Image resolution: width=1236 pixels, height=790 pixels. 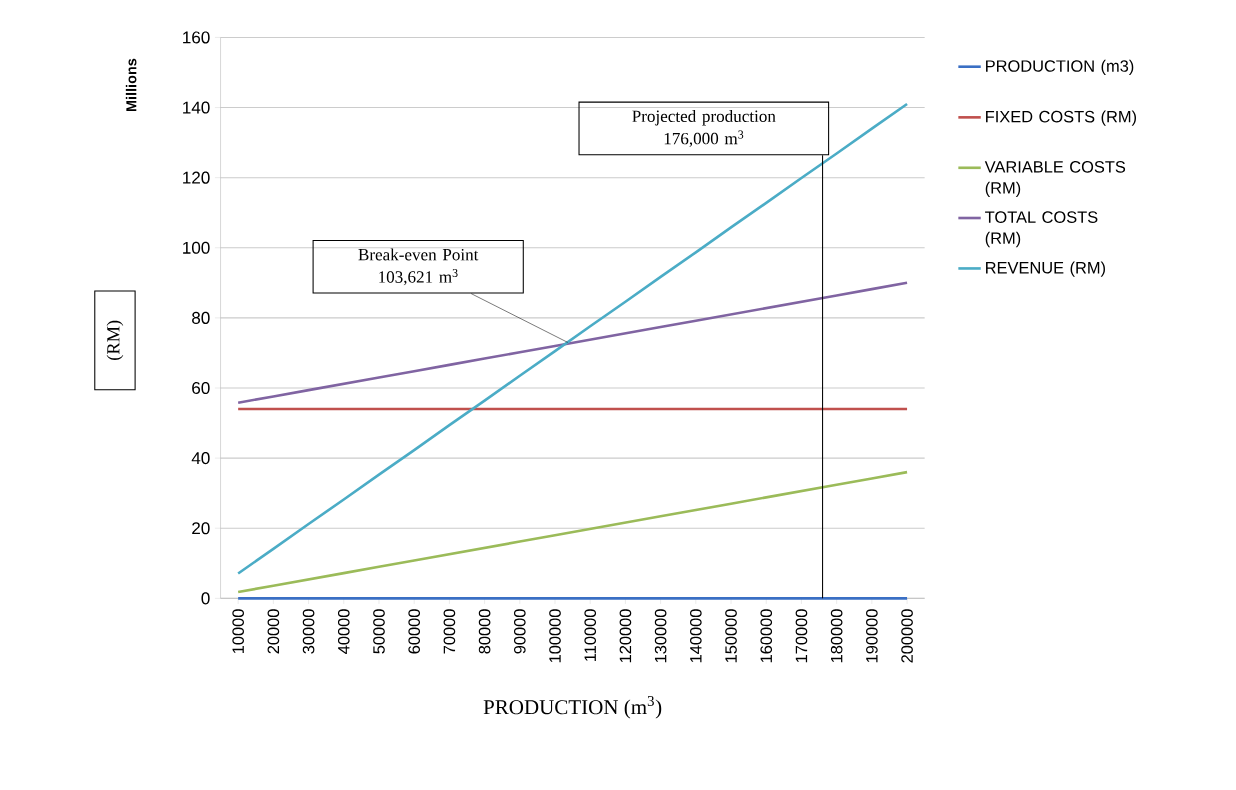 What do you see at coordinates (872, 636) in the screenshot?
I see `x-tick-label: 190000` at bounding box center [872, 636].